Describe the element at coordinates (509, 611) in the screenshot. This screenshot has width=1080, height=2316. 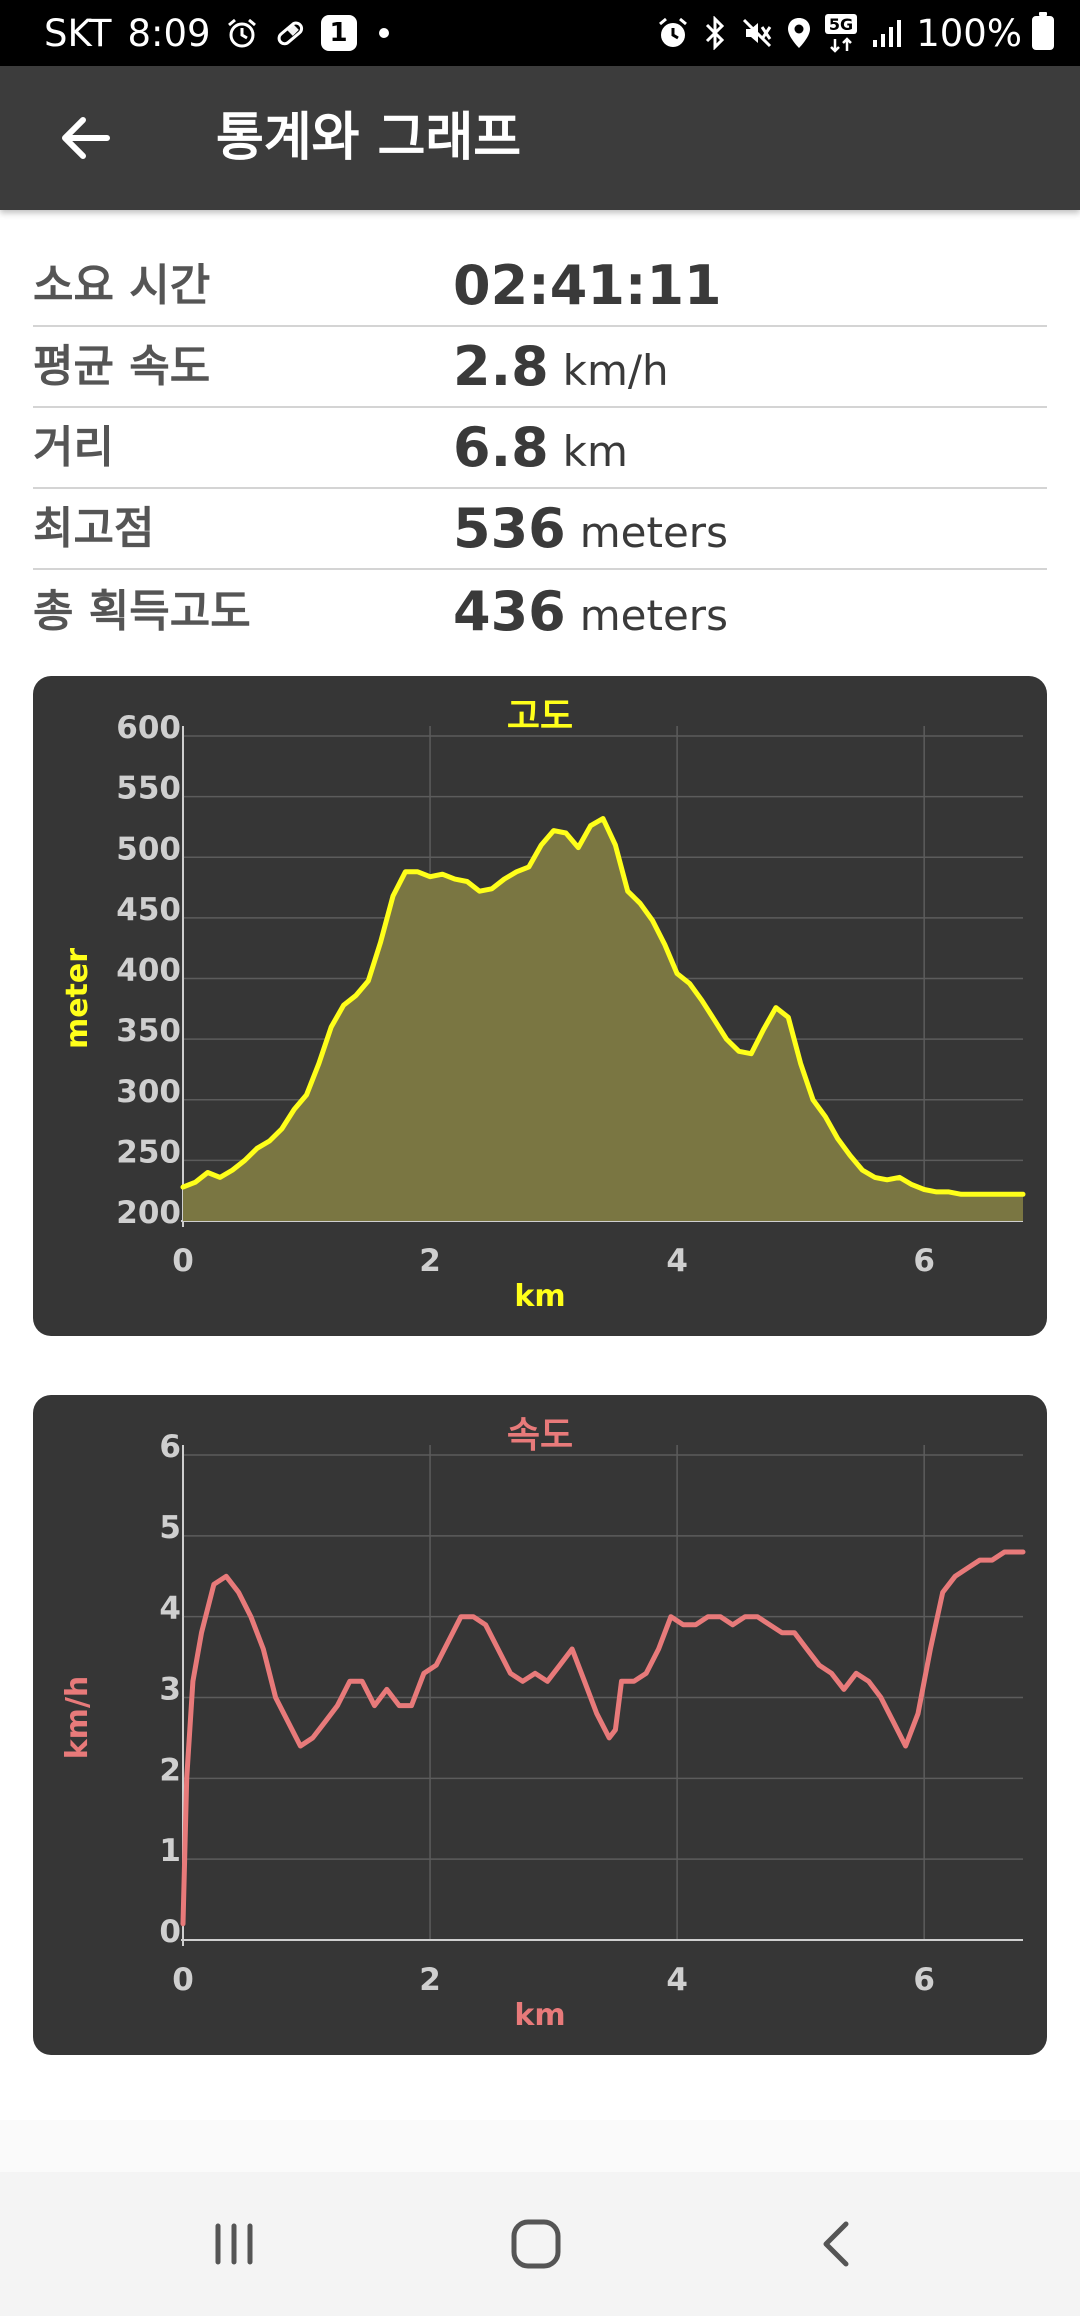
I see `stat-number: 436` at that location.